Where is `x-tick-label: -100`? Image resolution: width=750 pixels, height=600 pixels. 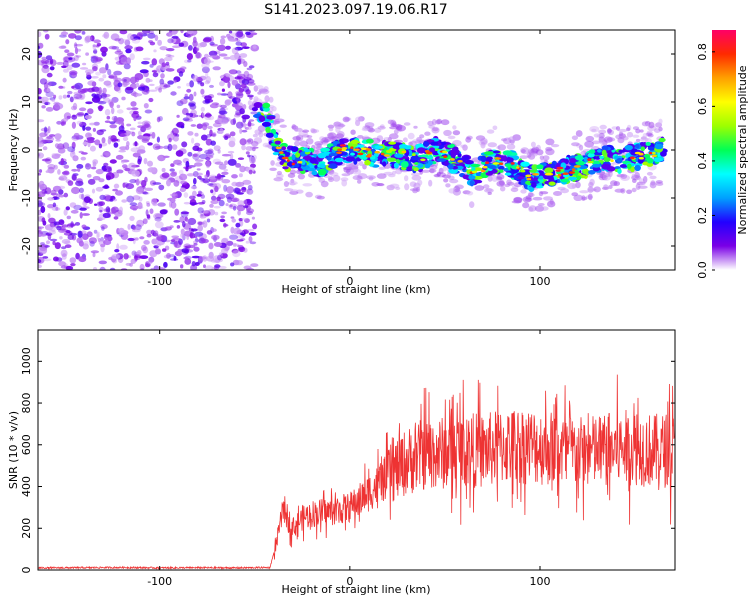 x-tick-label: -100 is located at coordinates (159, 581).